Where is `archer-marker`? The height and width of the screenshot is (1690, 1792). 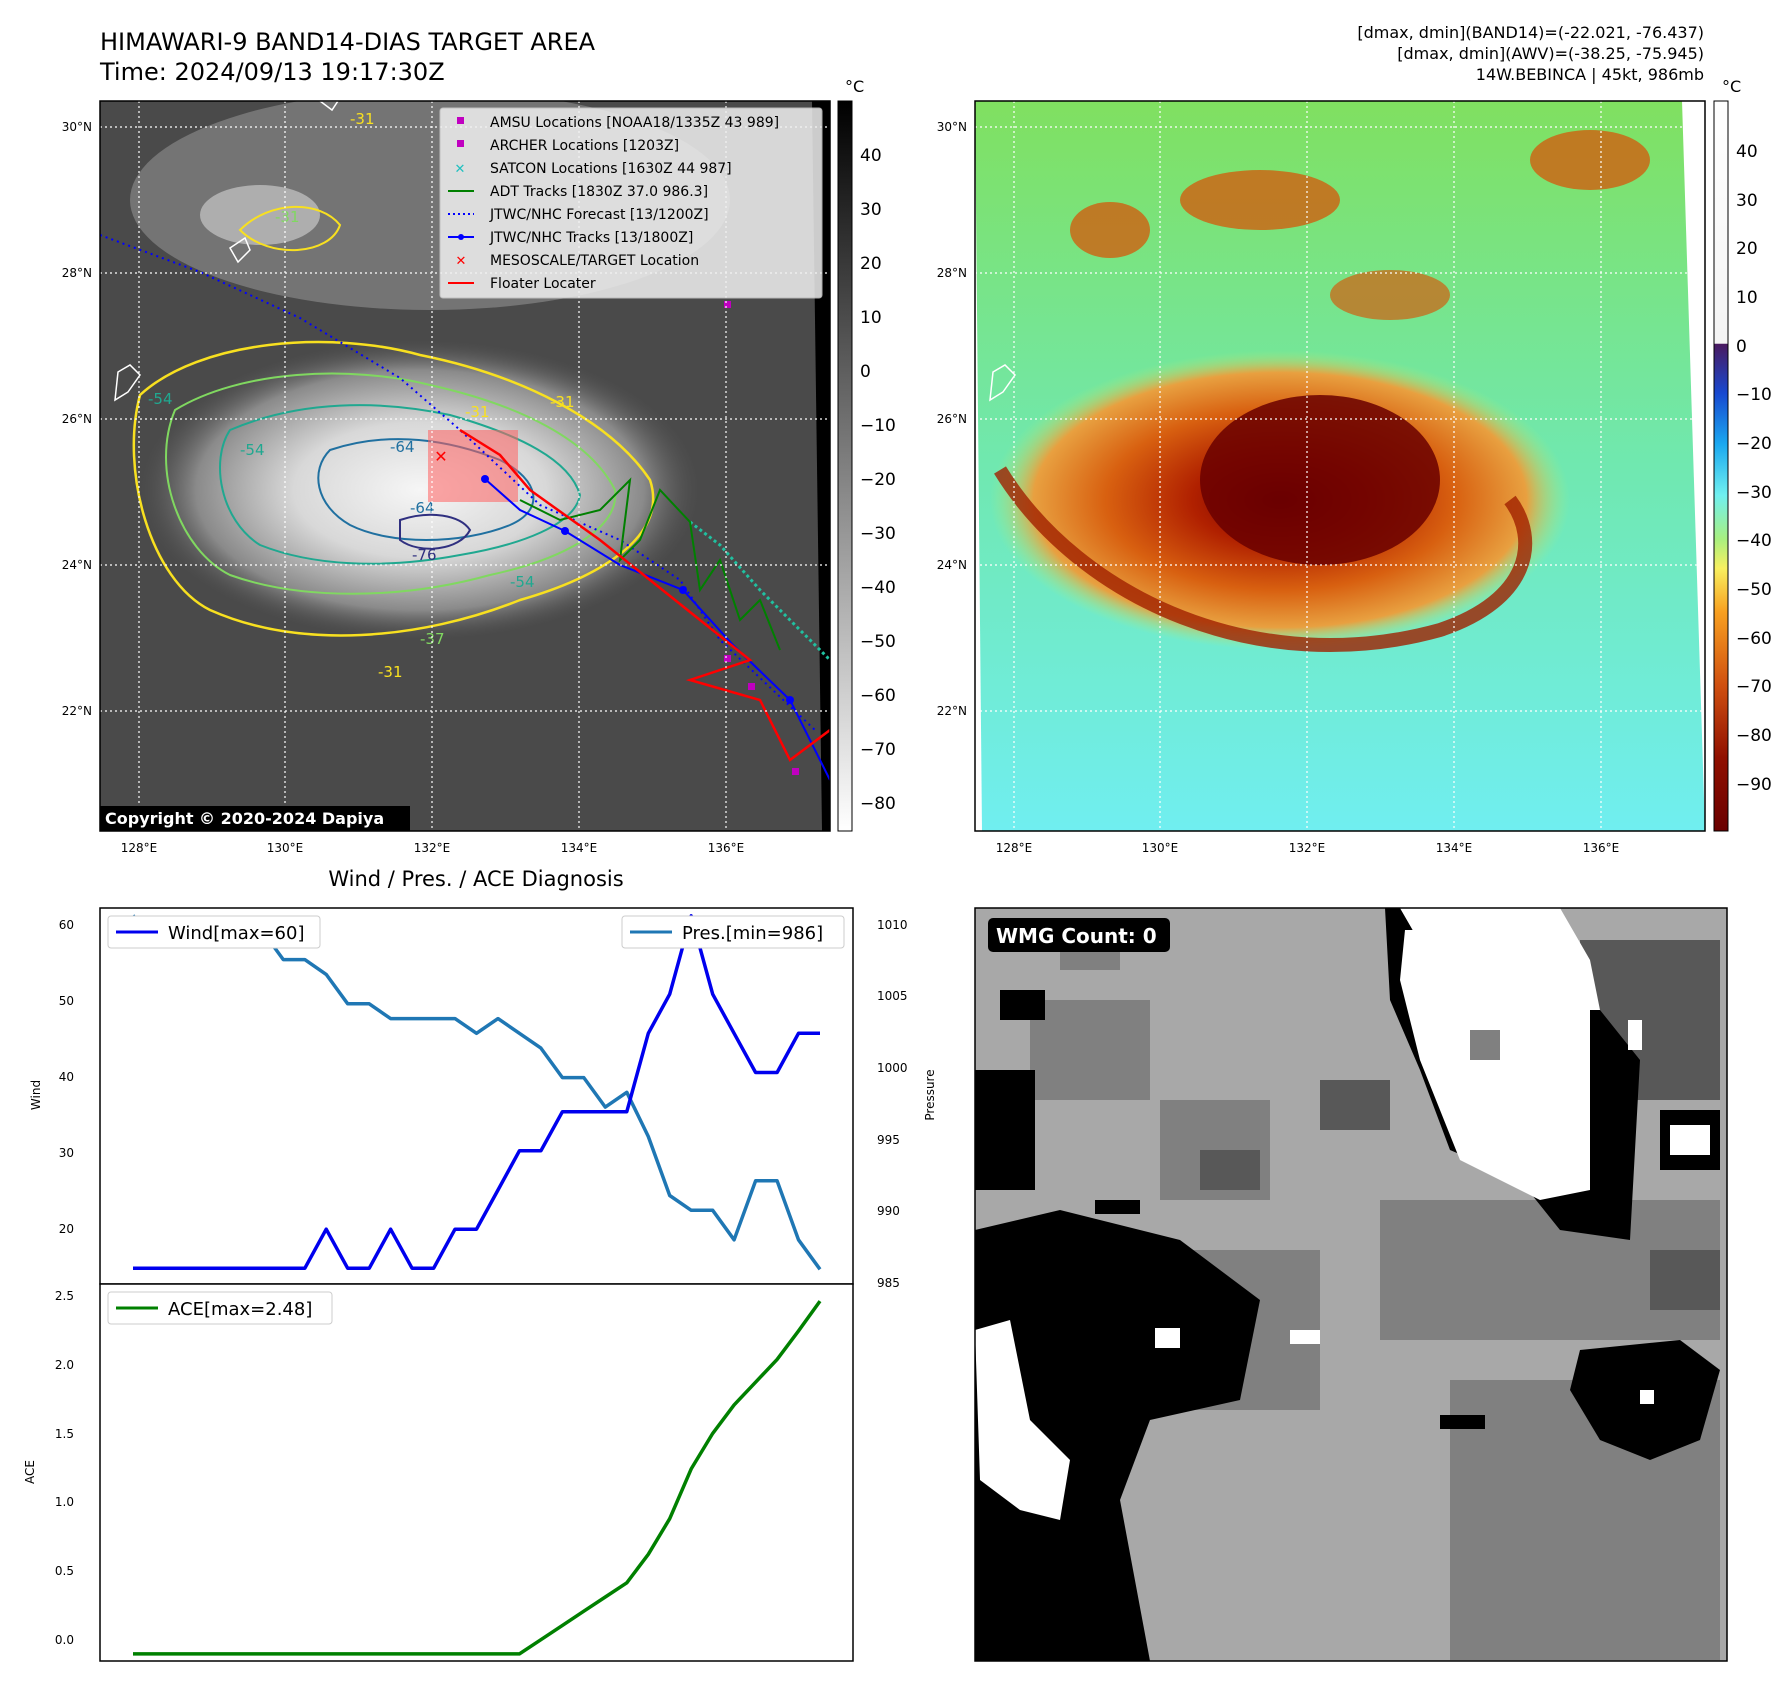
archer-marker is located at coordinates (727, 658).